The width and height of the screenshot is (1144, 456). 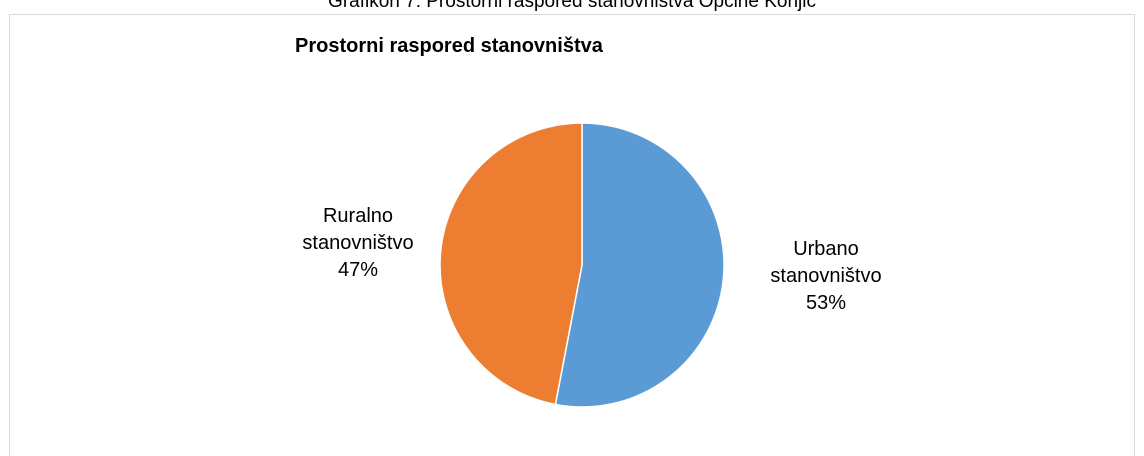 I want to click on chart-title: Prostorni raspored stanovništva, so click(x=449, y=46).